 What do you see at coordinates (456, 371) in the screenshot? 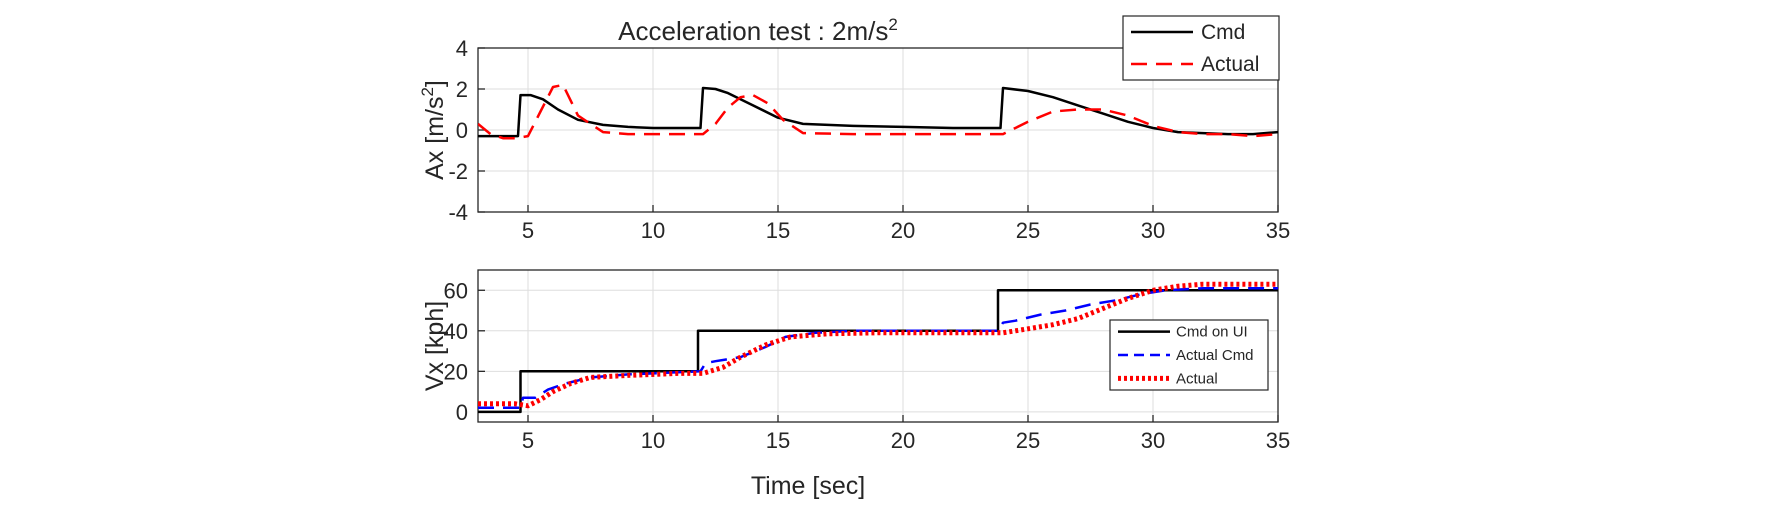
I see `y-tick-label: 20` at bounding box center [456, 371].